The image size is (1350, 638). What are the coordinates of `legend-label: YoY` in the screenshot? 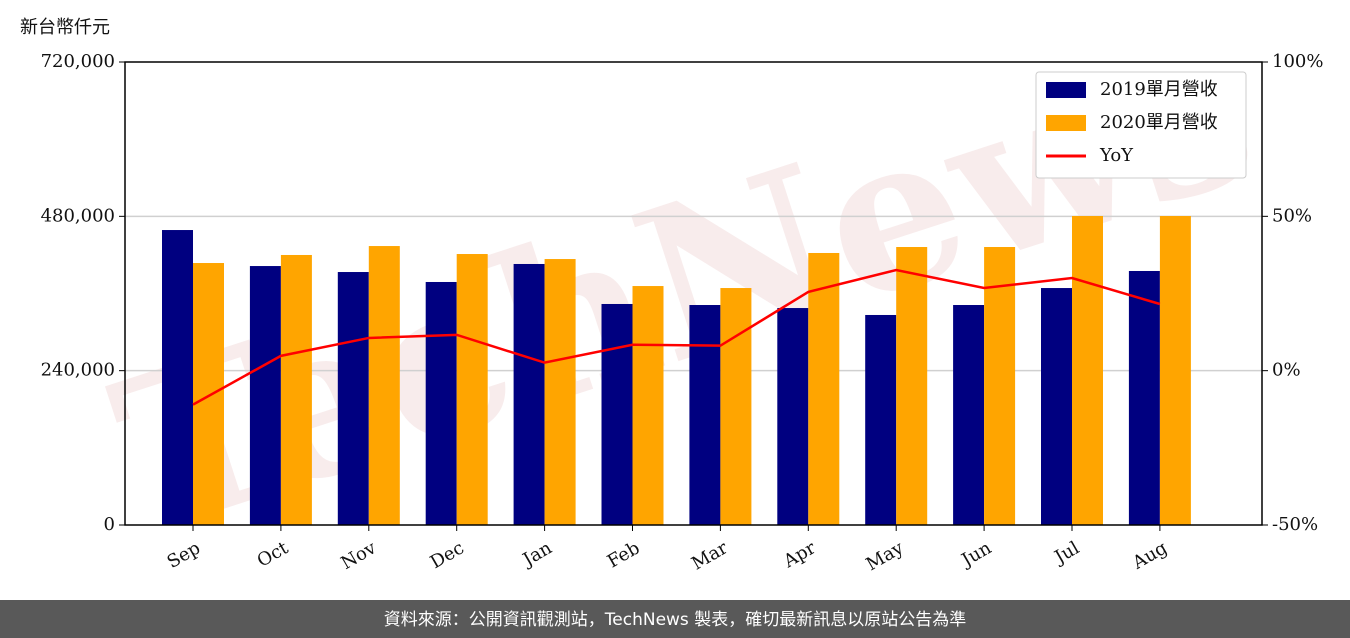 It's located at (1116, 155).